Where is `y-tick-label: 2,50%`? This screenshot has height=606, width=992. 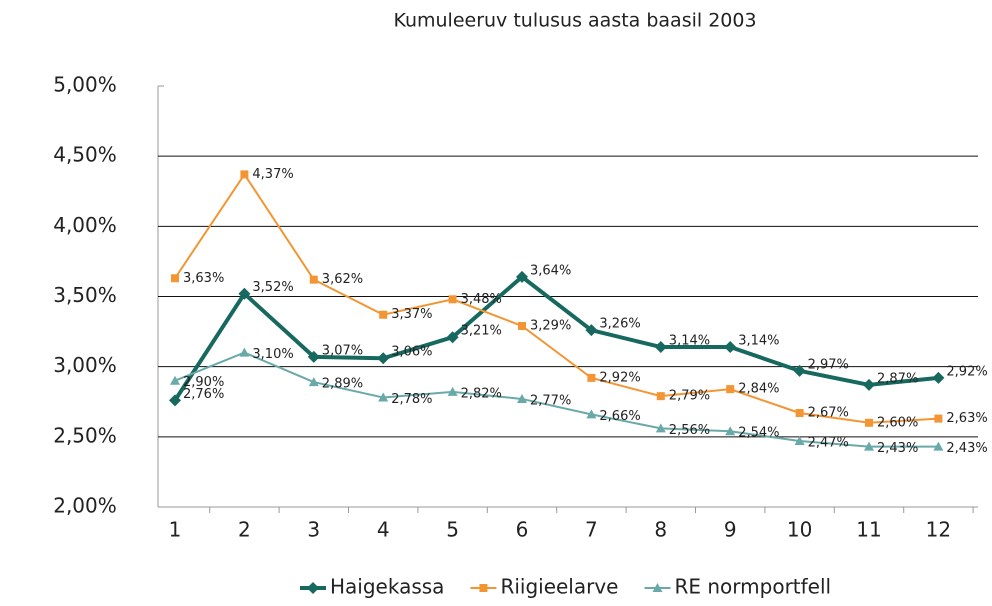 y-tick-label: 2,50% is located at coordinates (85, 435).